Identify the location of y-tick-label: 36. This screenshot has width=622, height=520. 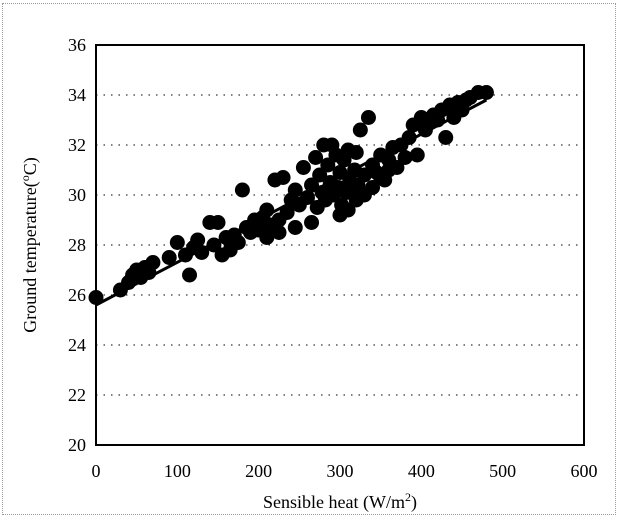
(77, 45).